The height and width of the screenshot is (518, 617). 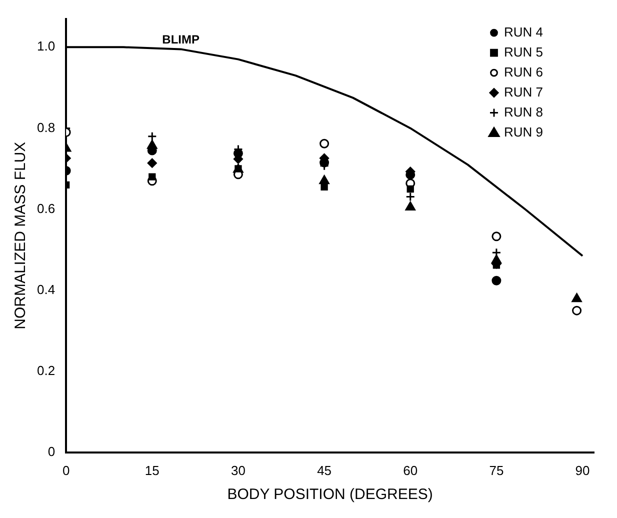 I want to click on x-tick-label: 0, so click(x=66, y=470).